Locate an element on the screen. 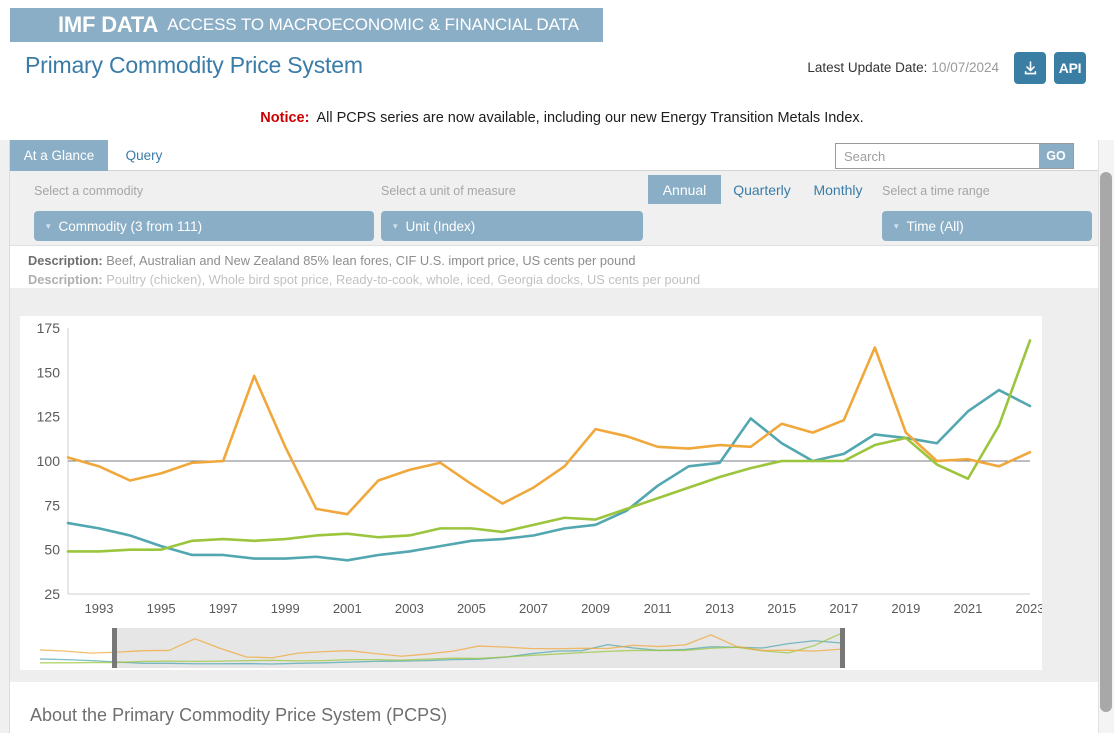  svg-text: 2011 is located at coordinates (658, 608).